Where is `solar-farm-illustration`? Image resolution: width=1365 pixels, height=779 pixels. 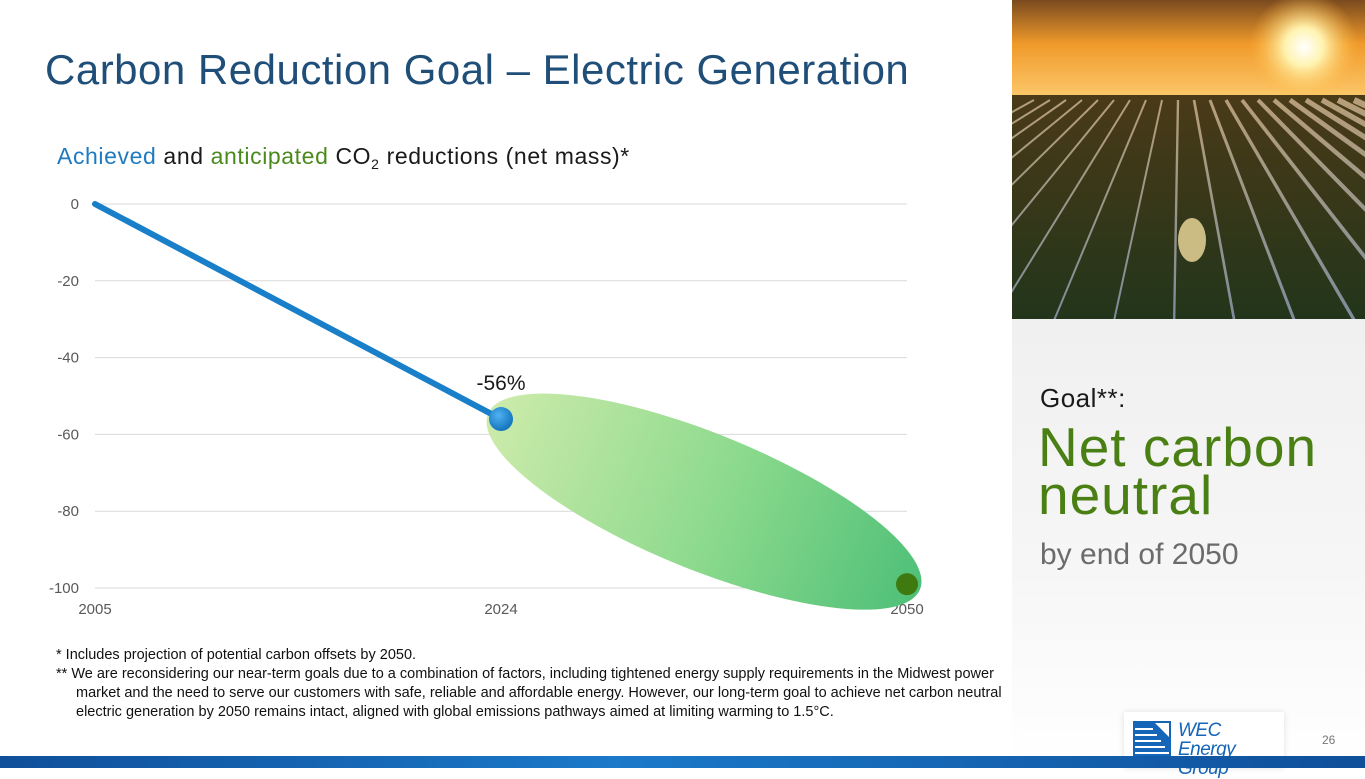
solar-farm-illustration is located at coordinates (1188, 159).